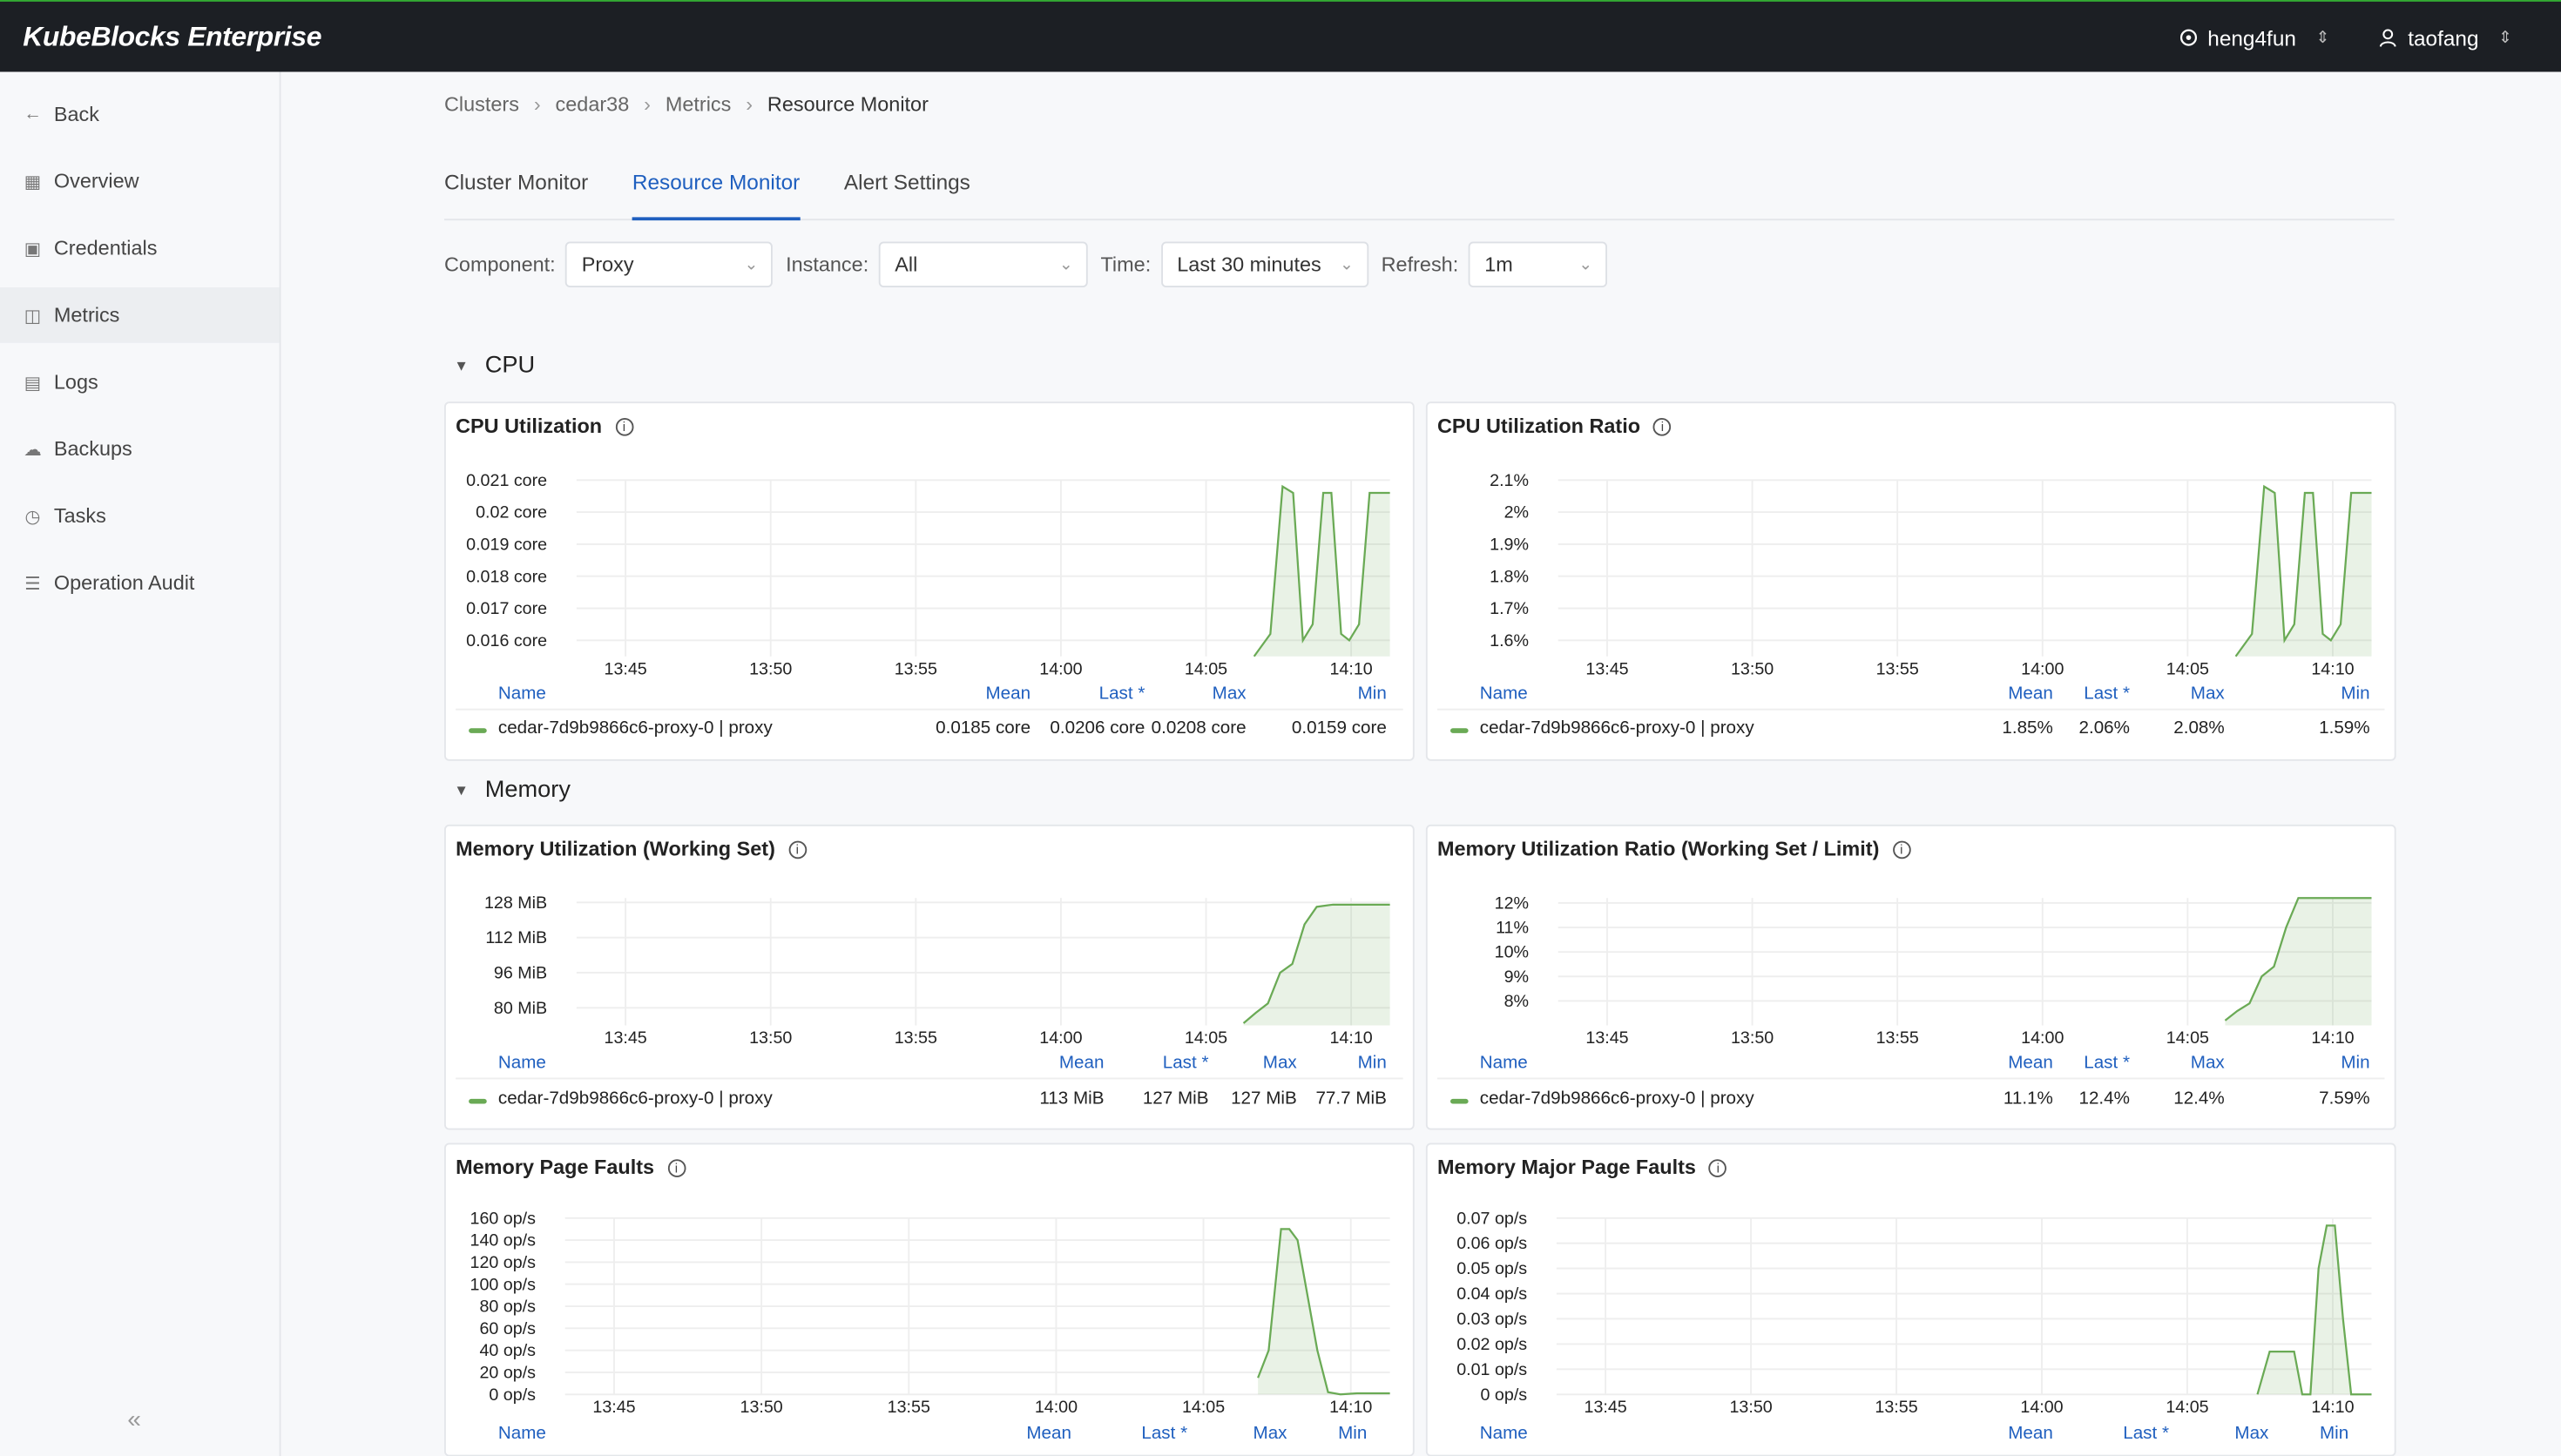 Image resolution: width=2561 pixels, height=1456 pixels. What do you see at coordinates (140, 181) in the screenshot?
I see `sidebar-item-overview: ▦ Overview` at bounding box center [140, 181].